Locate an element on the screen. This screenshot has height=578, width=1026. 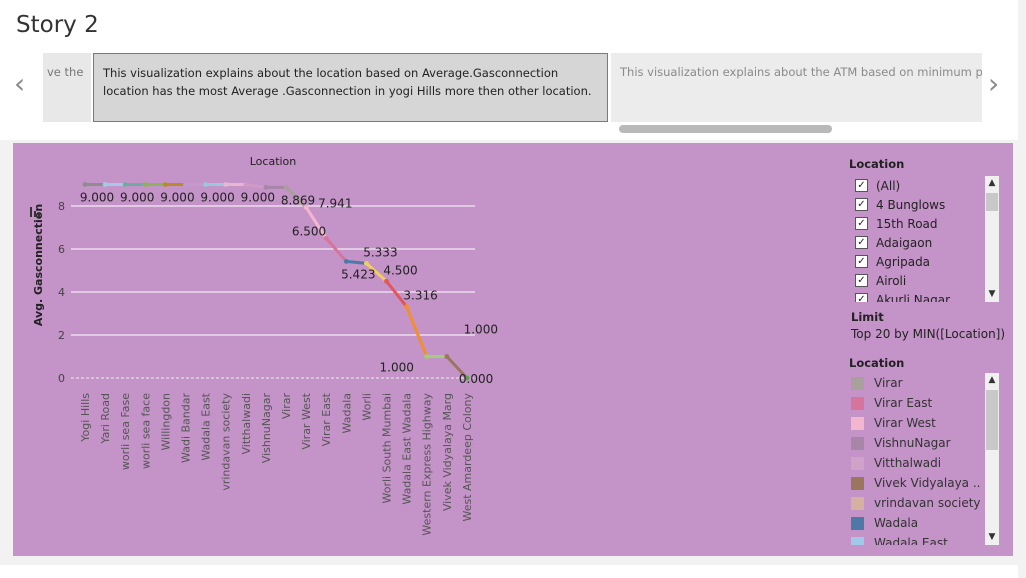
x-category-label: Worli South Mumbai is located at coordinates (387, 448).